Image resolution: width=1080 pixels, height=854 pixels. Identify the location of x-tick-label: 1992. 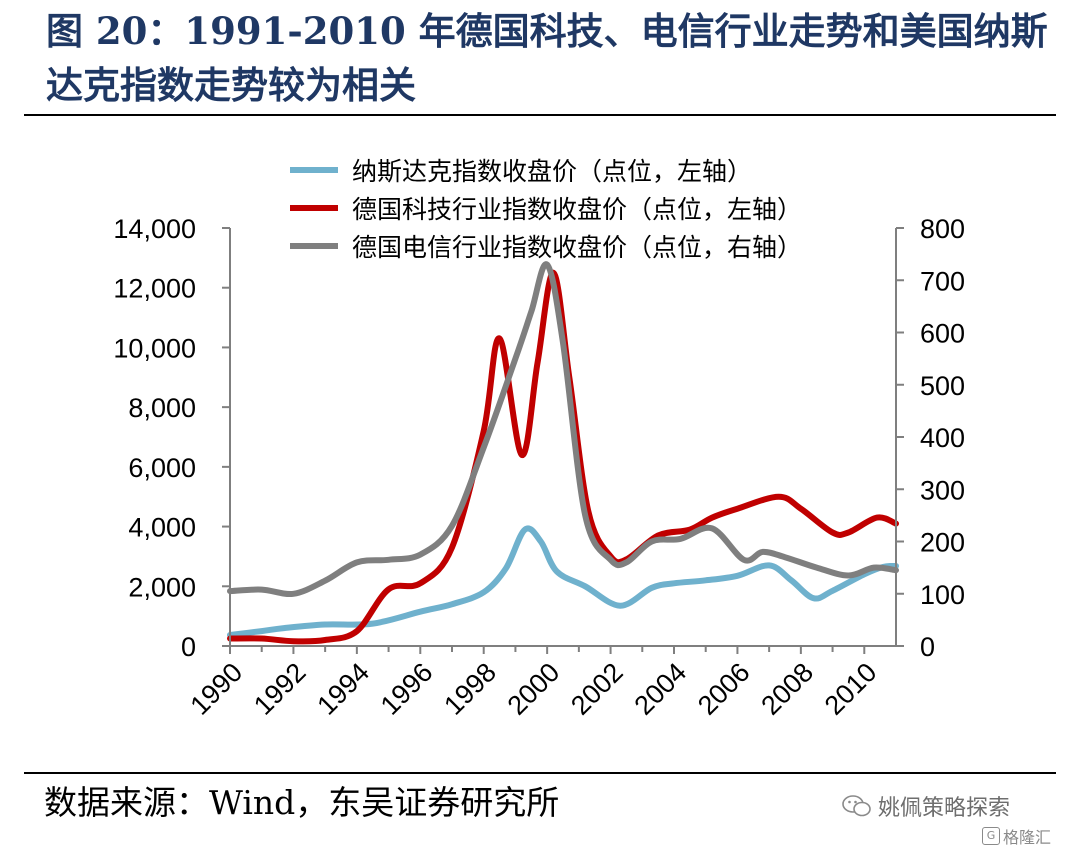
(280, 689).